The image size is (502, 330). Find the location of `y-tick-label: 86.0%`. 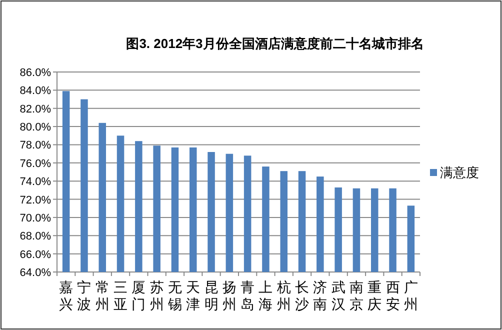

y-tick-label: 86.0% is located at coordinates (36, 73).